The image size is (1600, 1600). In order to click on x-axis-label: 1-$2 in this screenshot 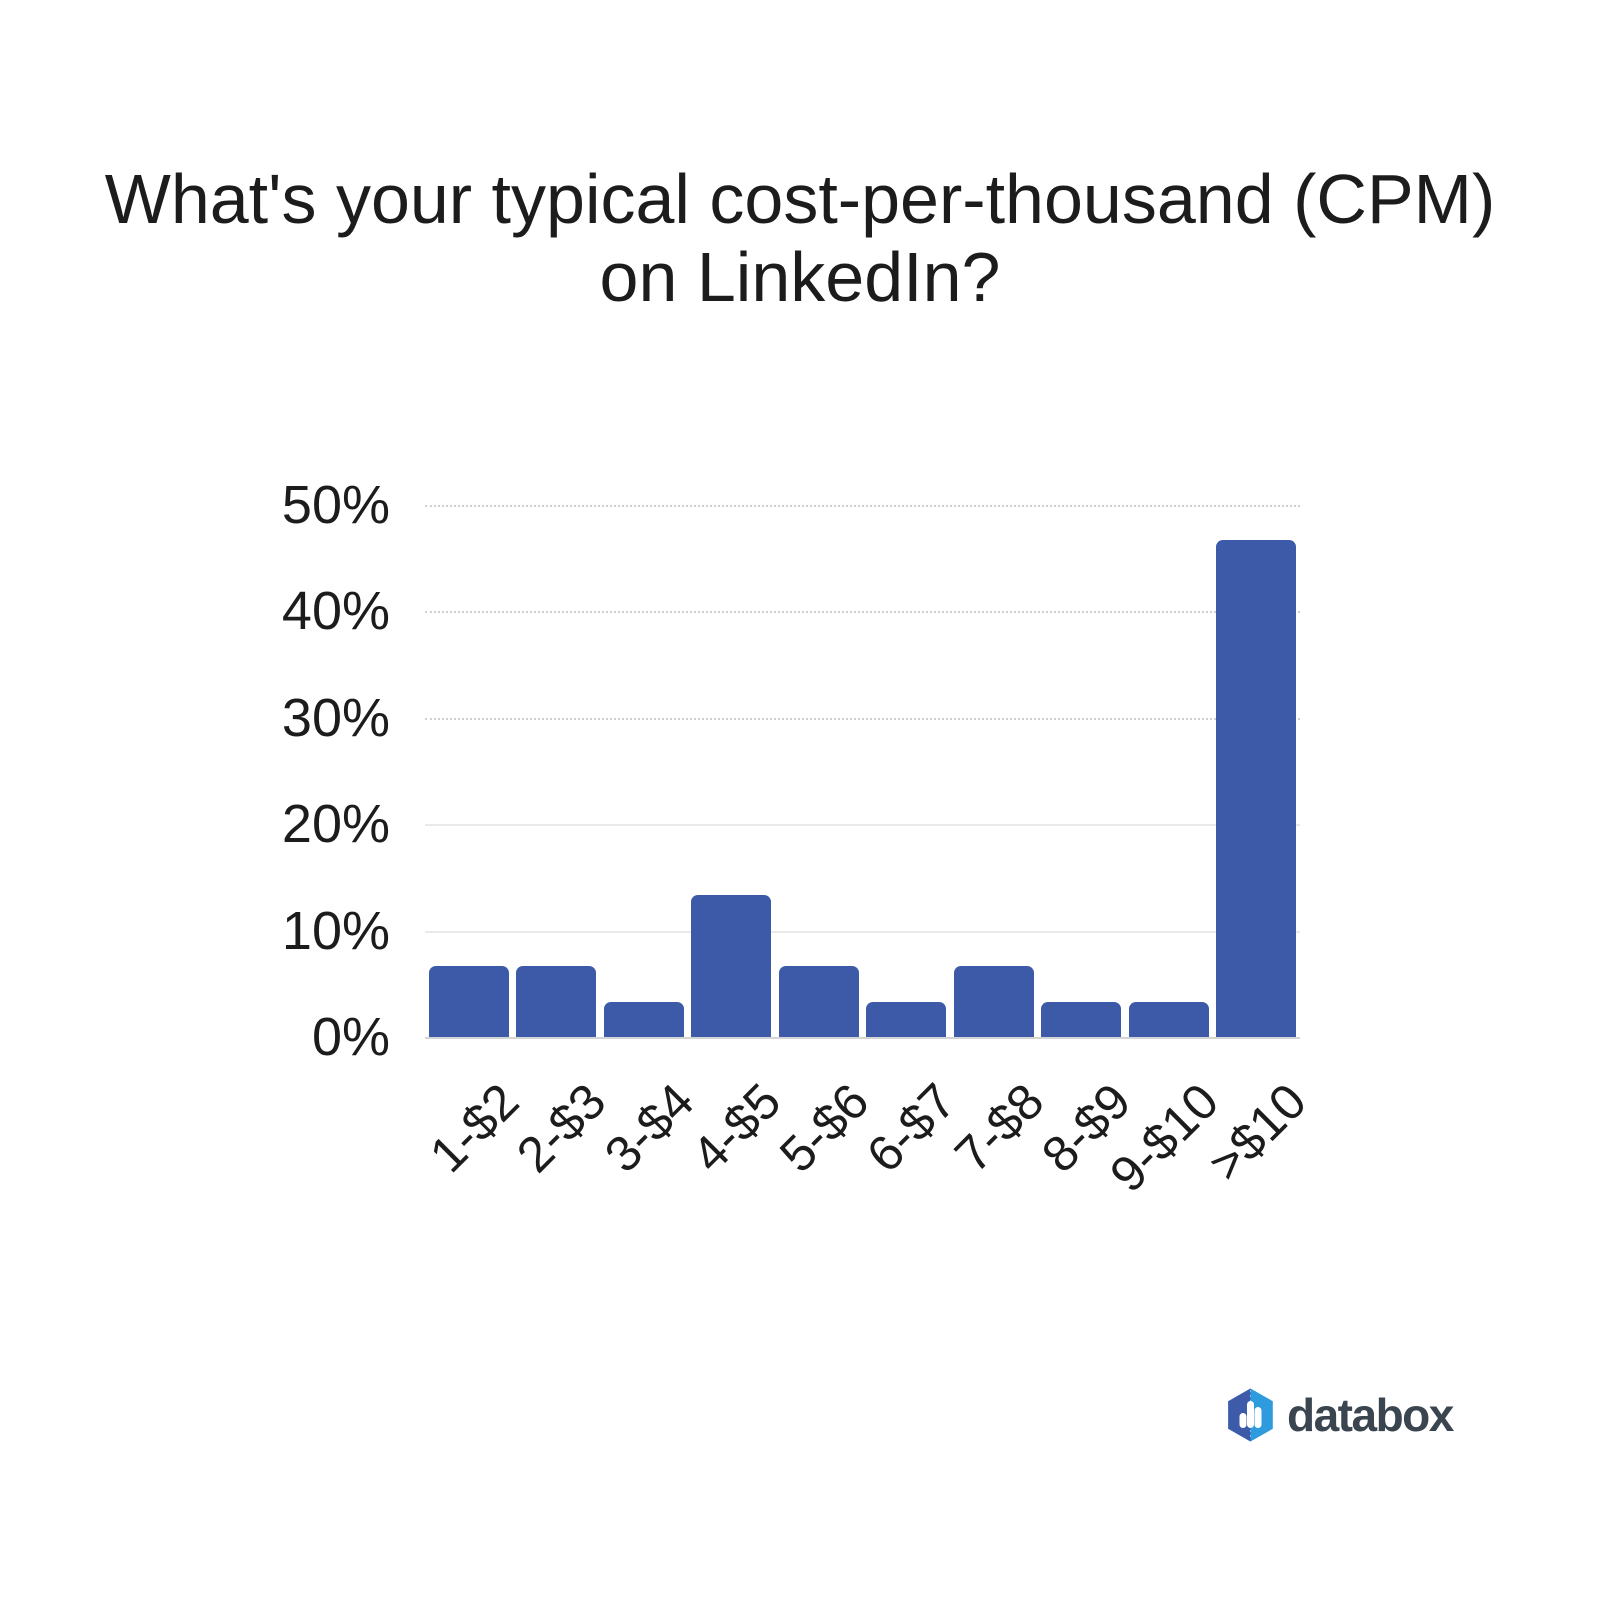, I will do `click(474, 1128)`.